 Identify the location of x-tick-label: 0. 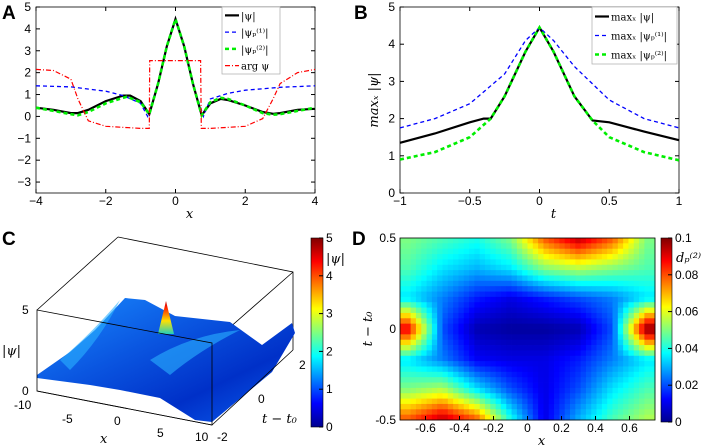
(539, 201).